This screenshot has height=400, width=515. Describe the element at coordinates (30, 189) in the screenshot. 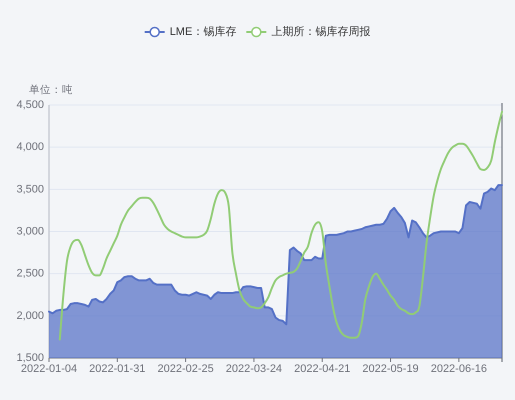

I see `y-tick-label: 3,500` at that location.